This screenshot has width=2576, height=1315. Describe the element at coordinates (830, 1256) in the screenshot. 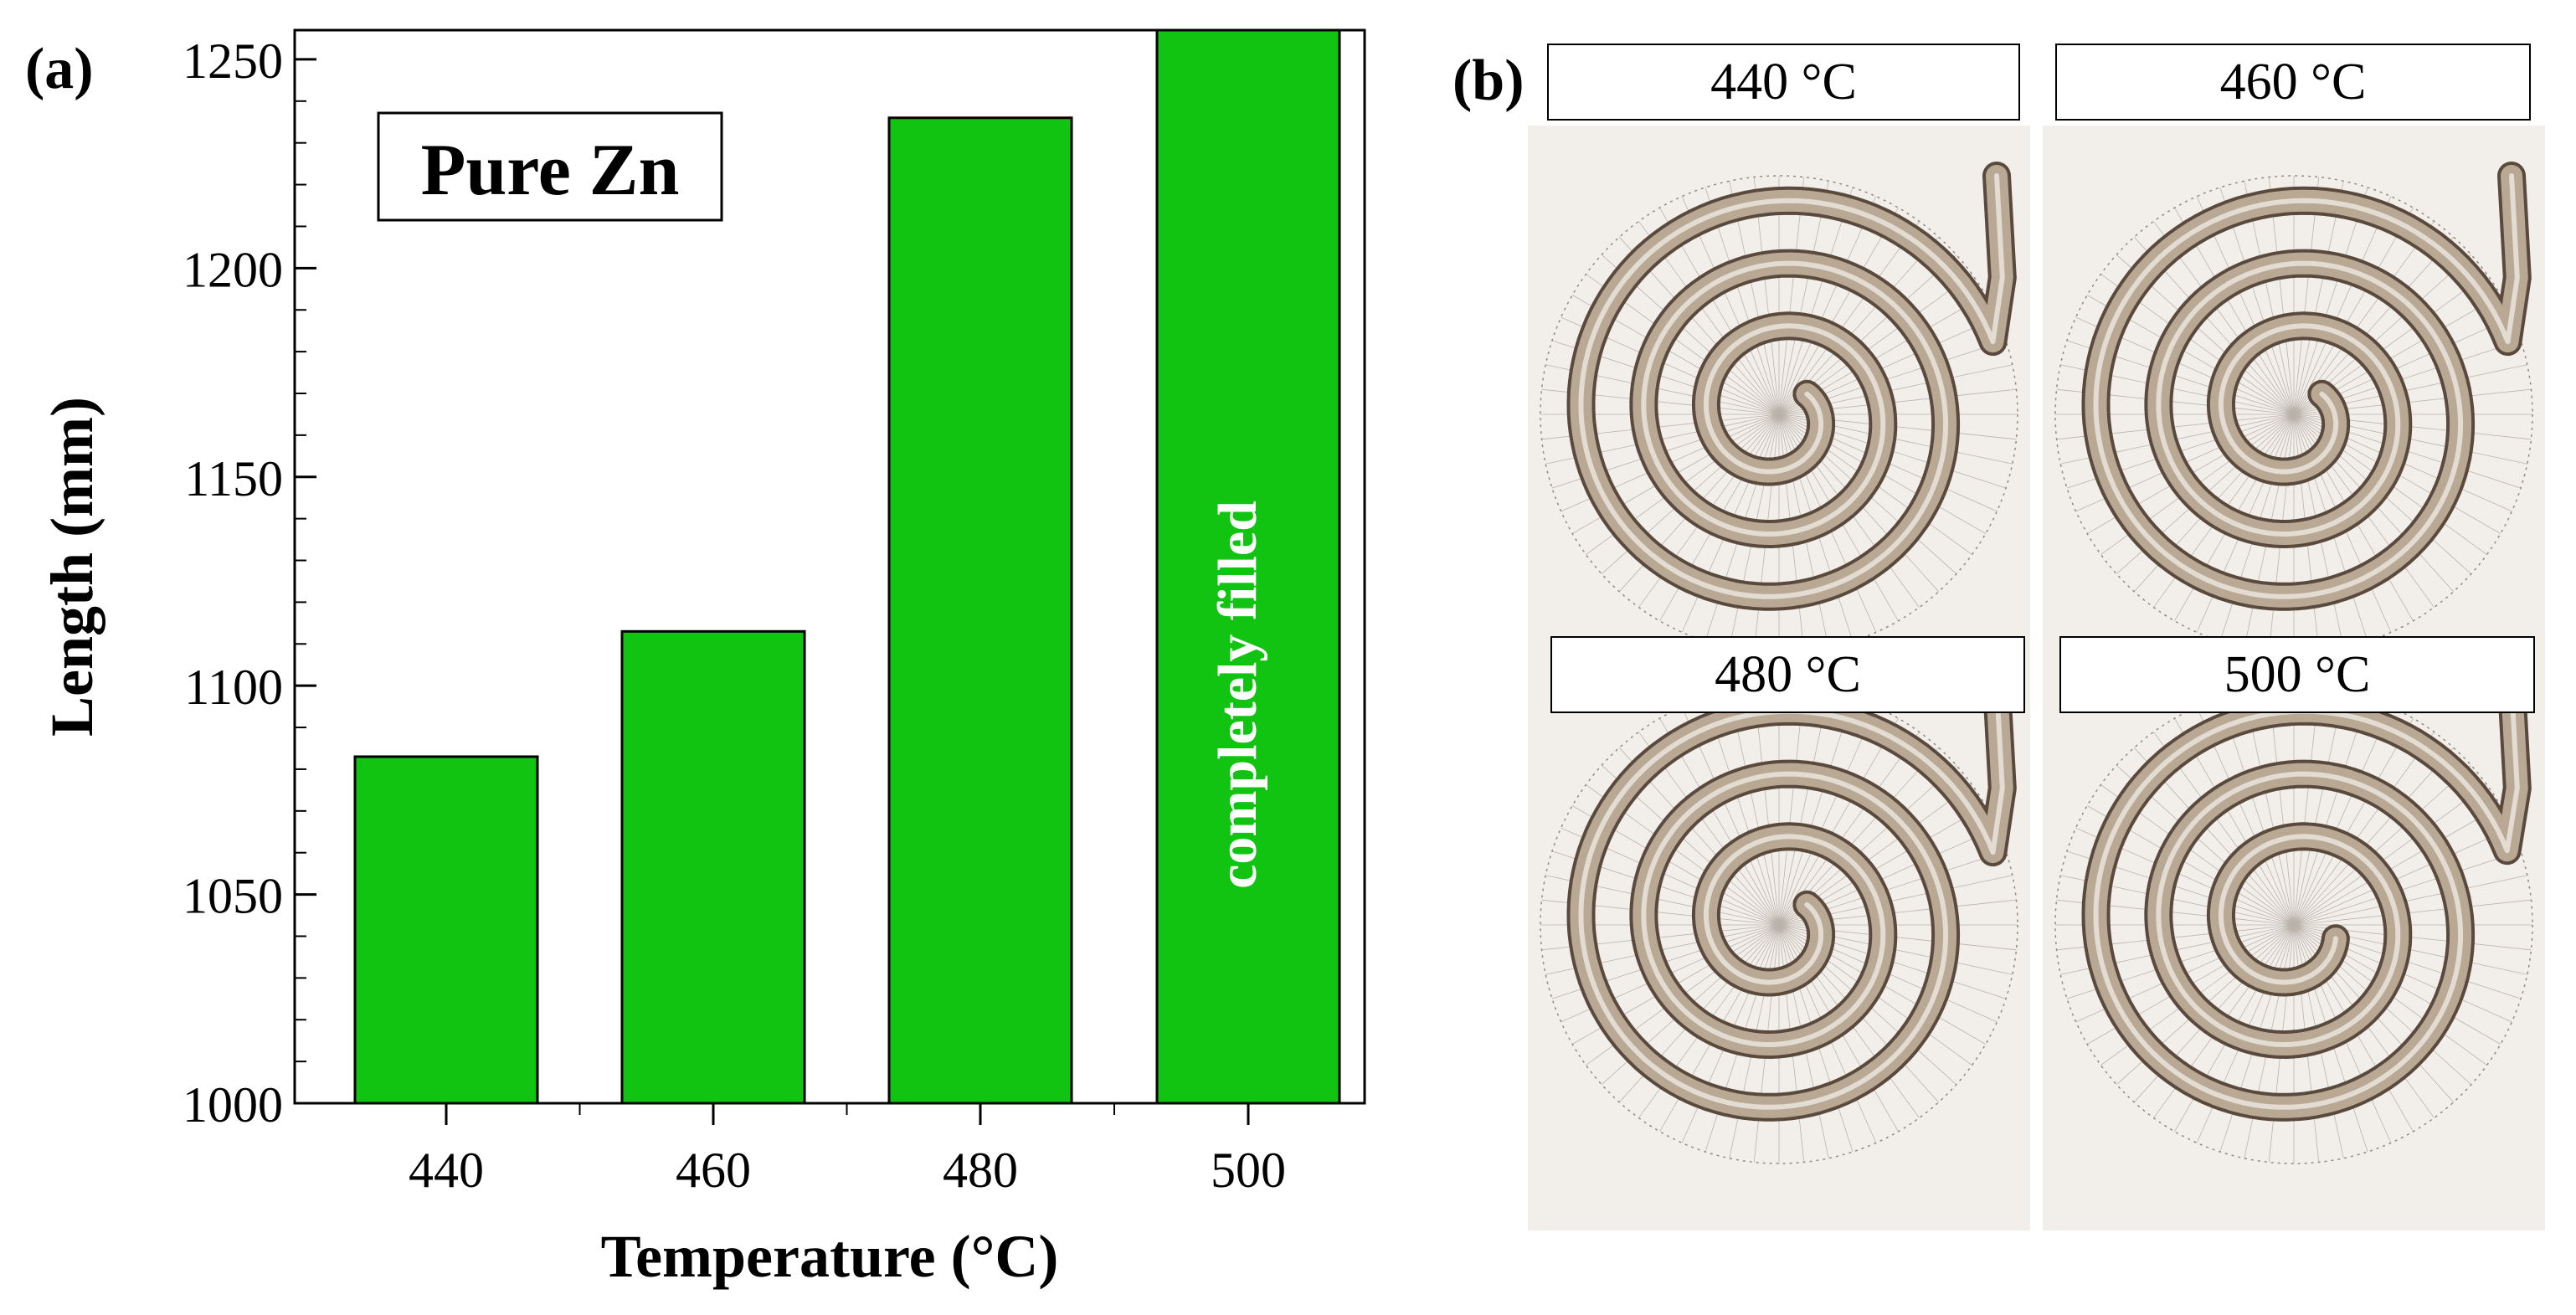

I see `x-axis-title: Temperature (°C)` at that location.